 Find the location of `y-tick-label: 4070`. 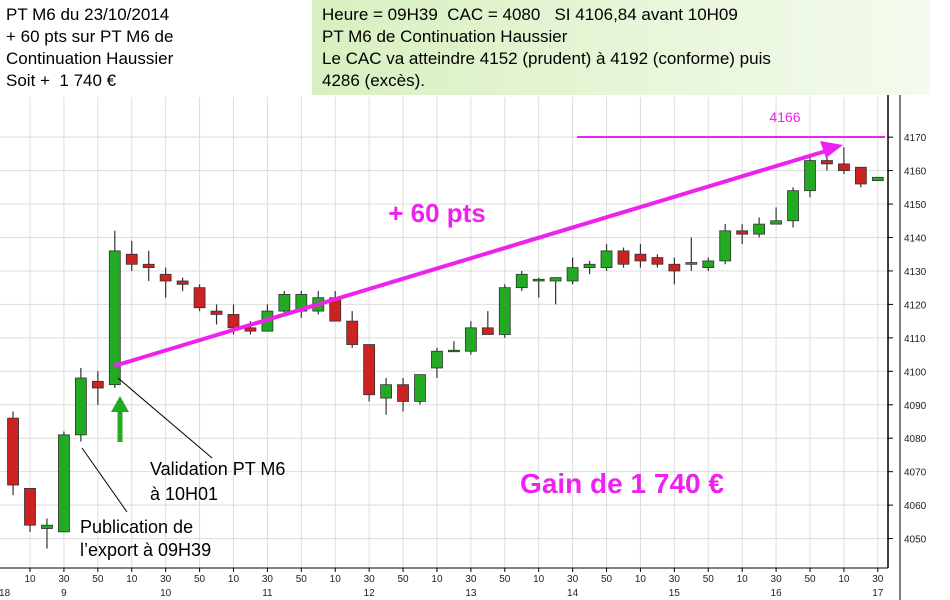

y-tick-label: 4070 is located at coordinates (915, 473).